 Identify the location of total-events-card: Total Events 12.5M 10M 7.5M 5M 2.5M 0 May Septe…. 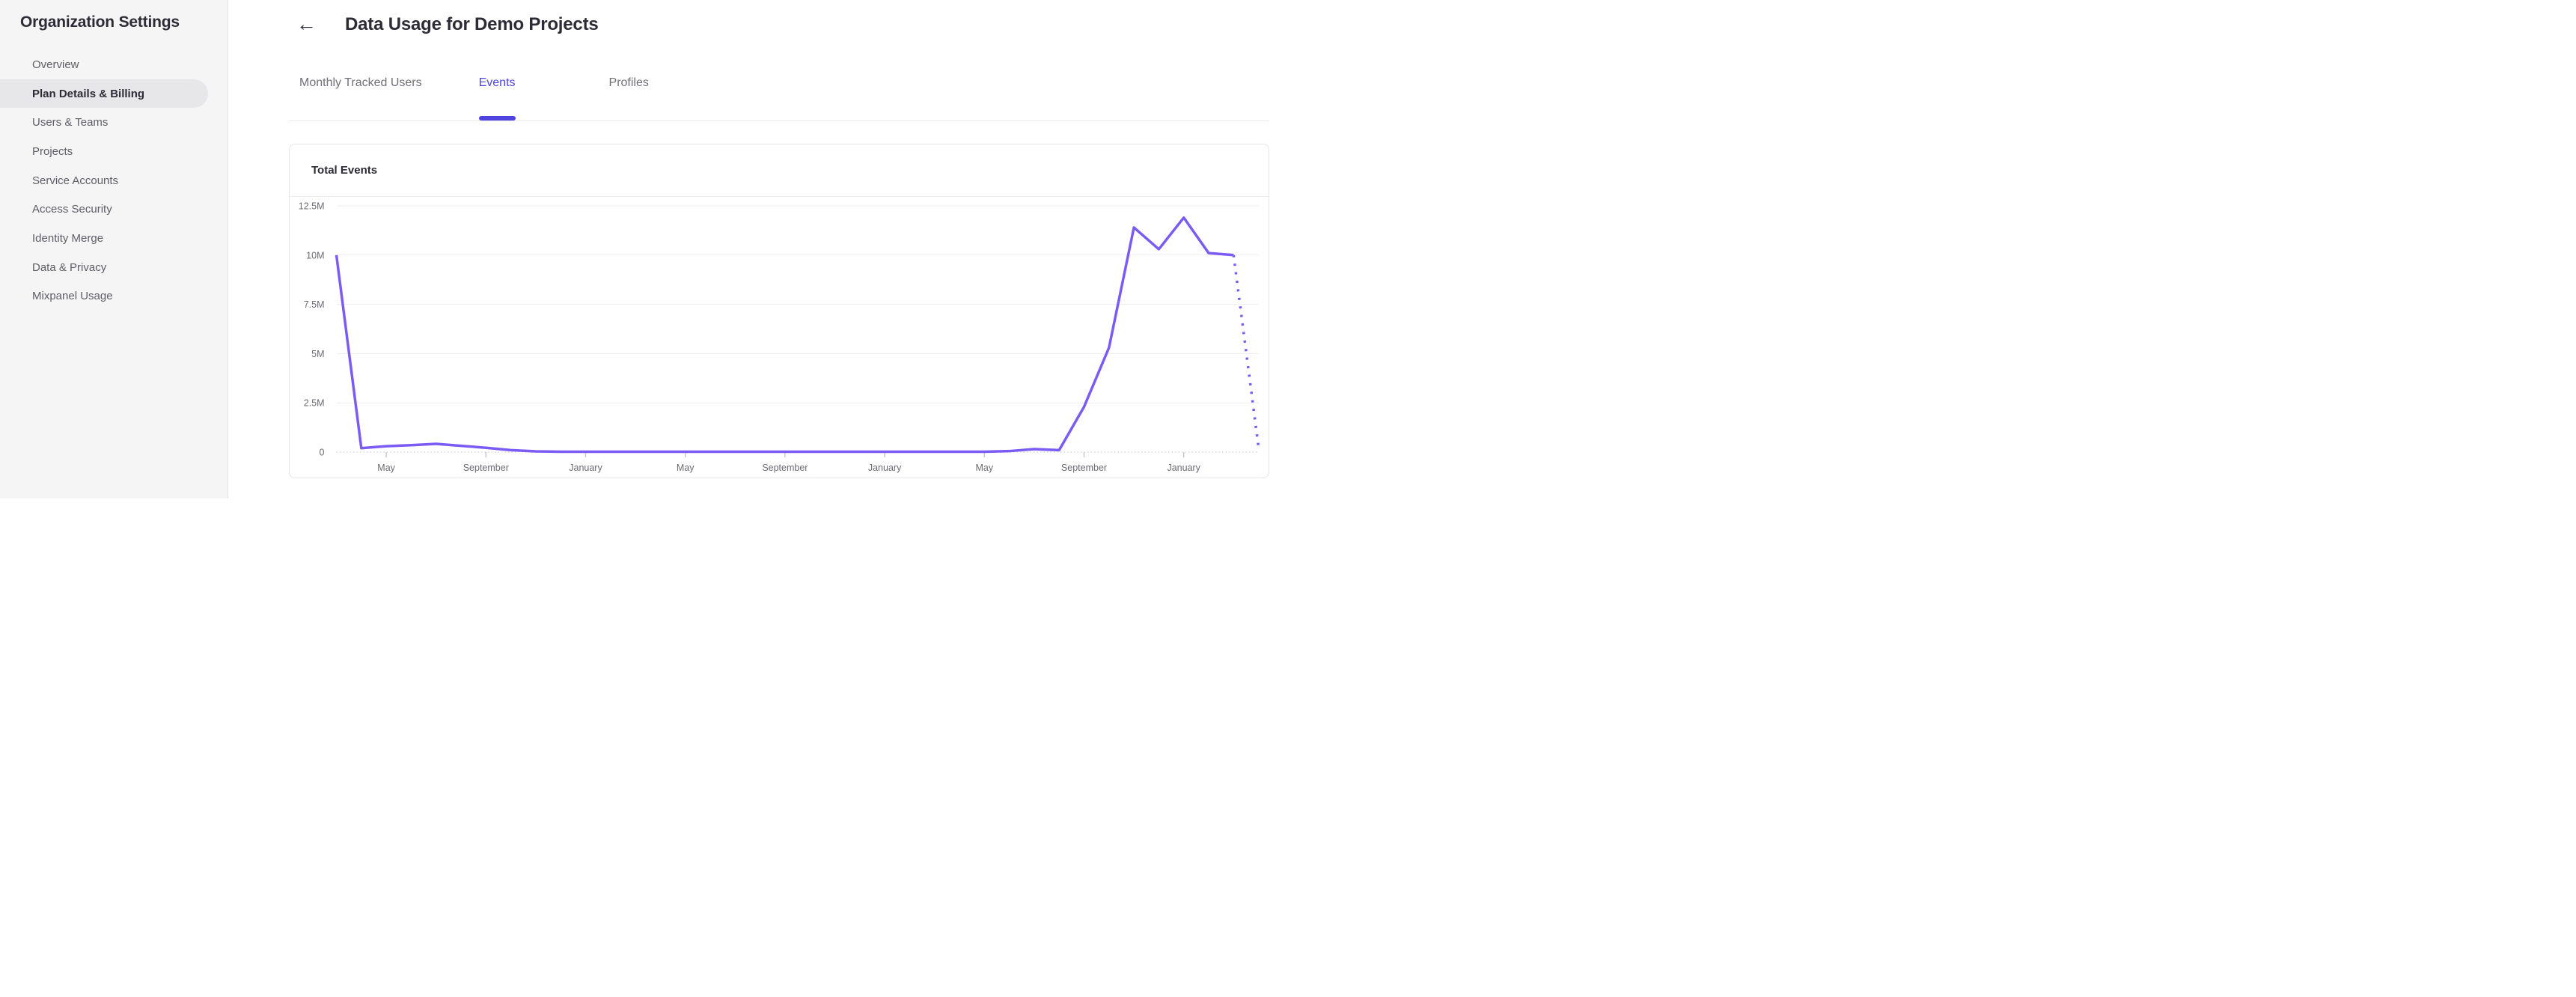
(779, 311).